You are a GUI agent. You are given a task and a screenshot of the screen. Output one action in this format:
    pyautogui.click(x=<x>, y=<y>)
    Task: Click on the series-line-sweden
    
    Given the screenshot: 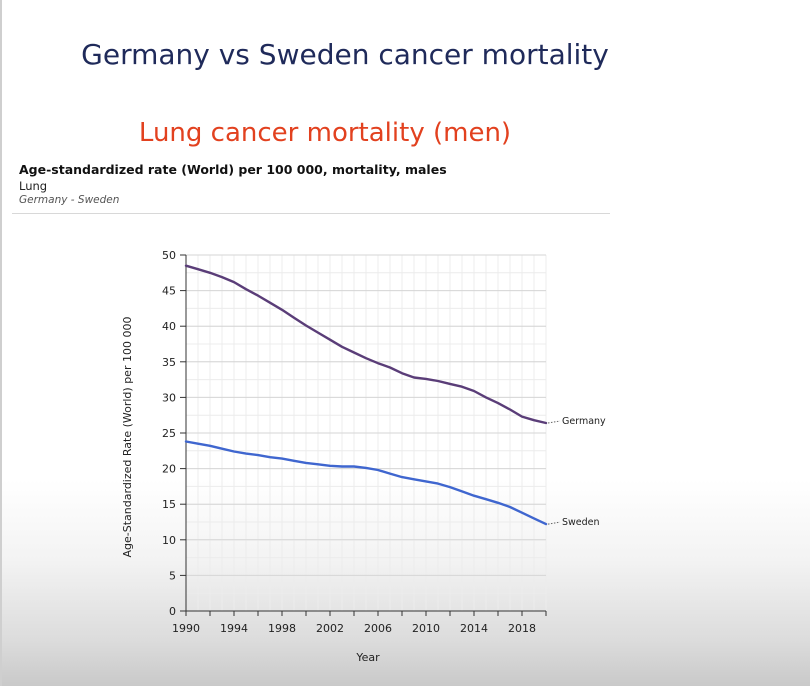 What is the action you would take?
    pyautogui.click(x=366, y=483)
    